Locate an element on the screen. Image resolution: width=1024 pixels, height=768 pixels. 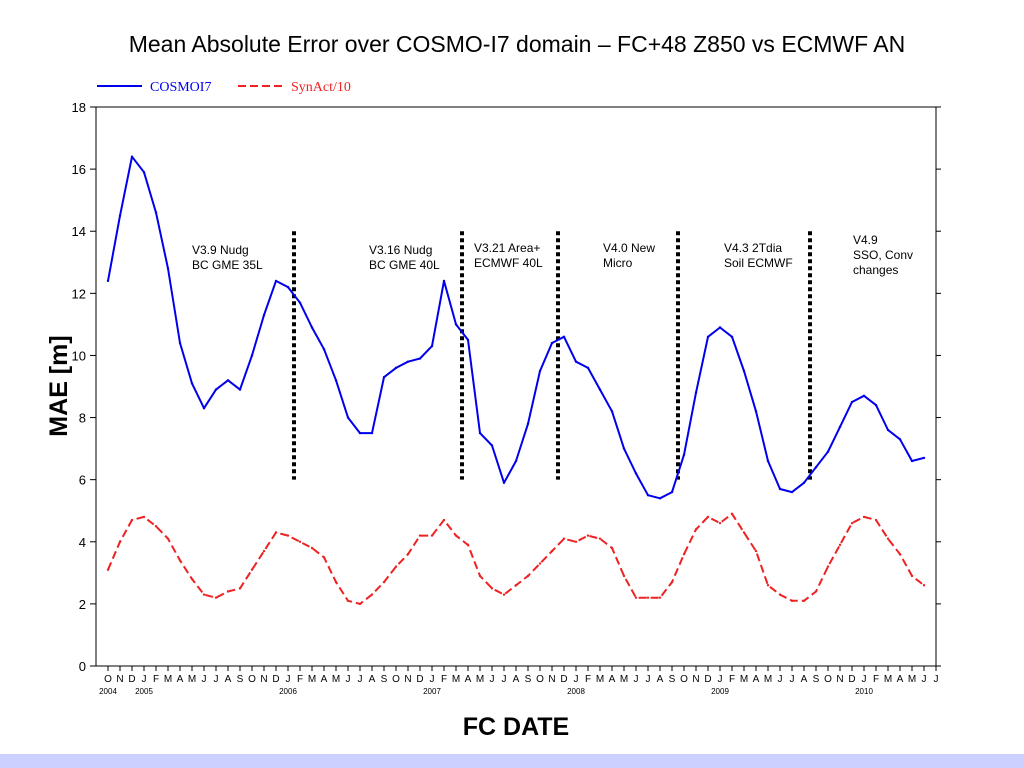
y-tick-label: 6 is located at coordinates (82, 480).